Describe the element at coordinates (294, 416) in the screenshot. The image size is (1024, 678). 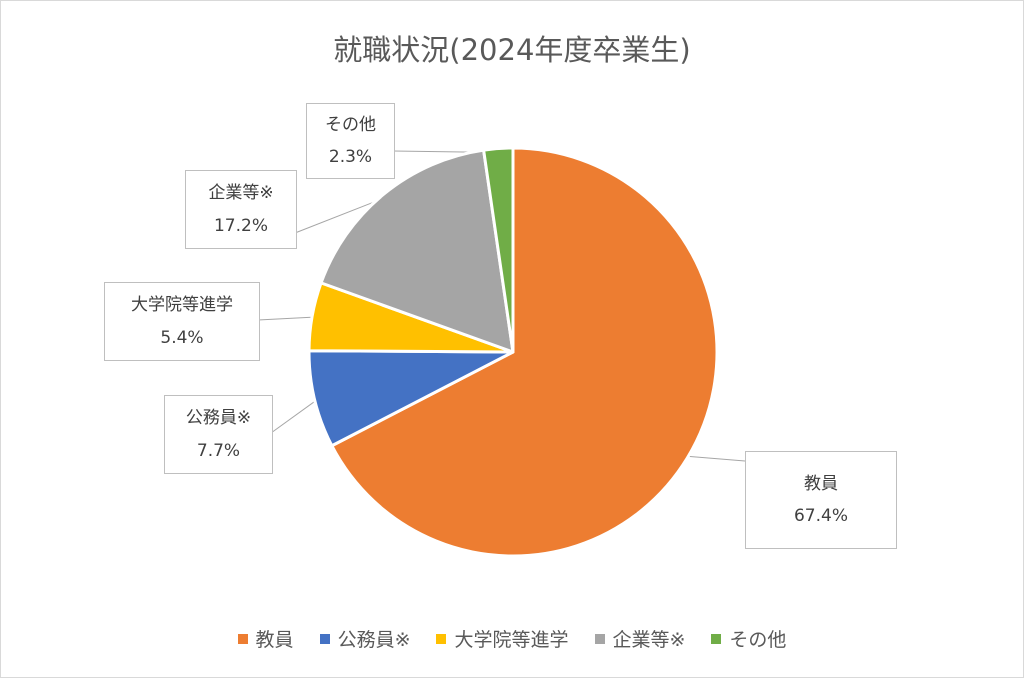
I see `leader-line-civil-servants` at that location.